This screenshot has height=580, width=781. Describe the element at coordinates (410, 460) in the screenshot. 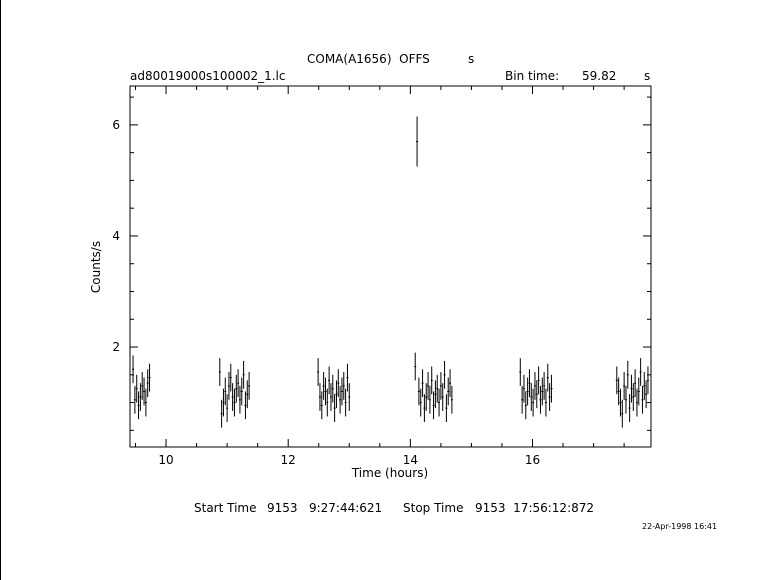

I see `x-tick-label: 14` at that location.